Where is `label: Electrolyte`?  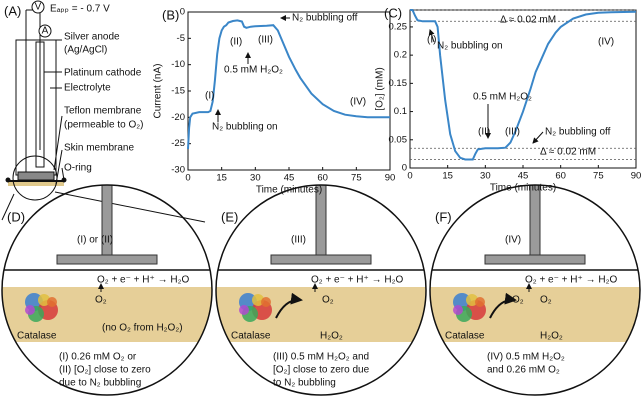
label: Electrolyte is located at coordinates (87, 88).